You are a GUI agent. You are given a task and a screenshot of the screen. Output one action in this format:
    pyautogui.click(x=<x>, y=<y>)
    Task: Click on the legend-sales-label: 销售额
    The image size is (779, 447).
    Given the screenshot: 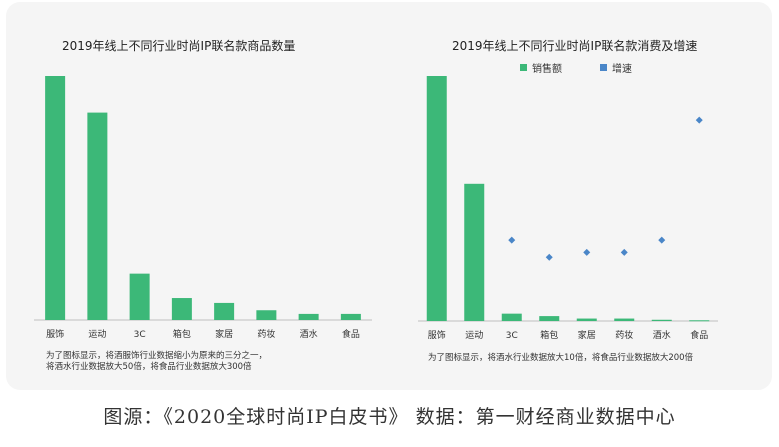 What is the action you would take?
    pyautogui.click(x=547, y=69)
    